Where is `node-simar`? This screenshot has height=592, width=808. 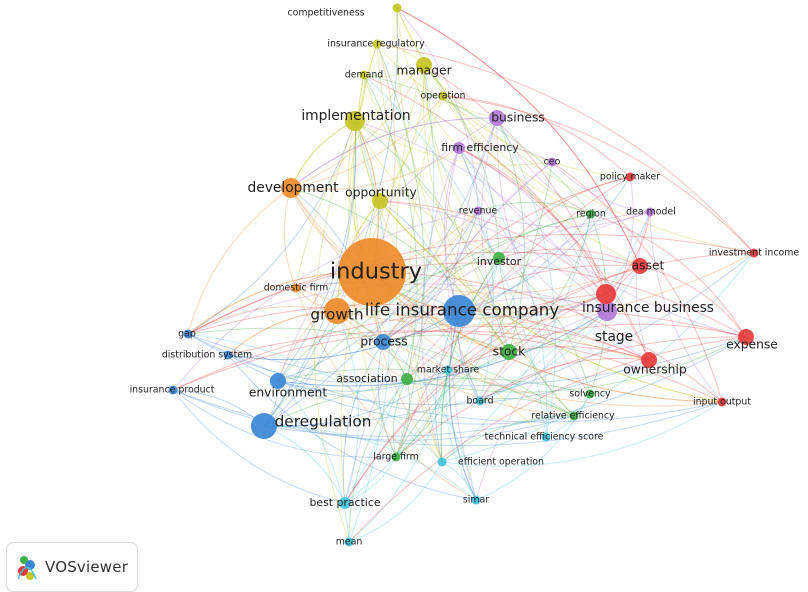 node-simar is located at coordinates (476, 500).